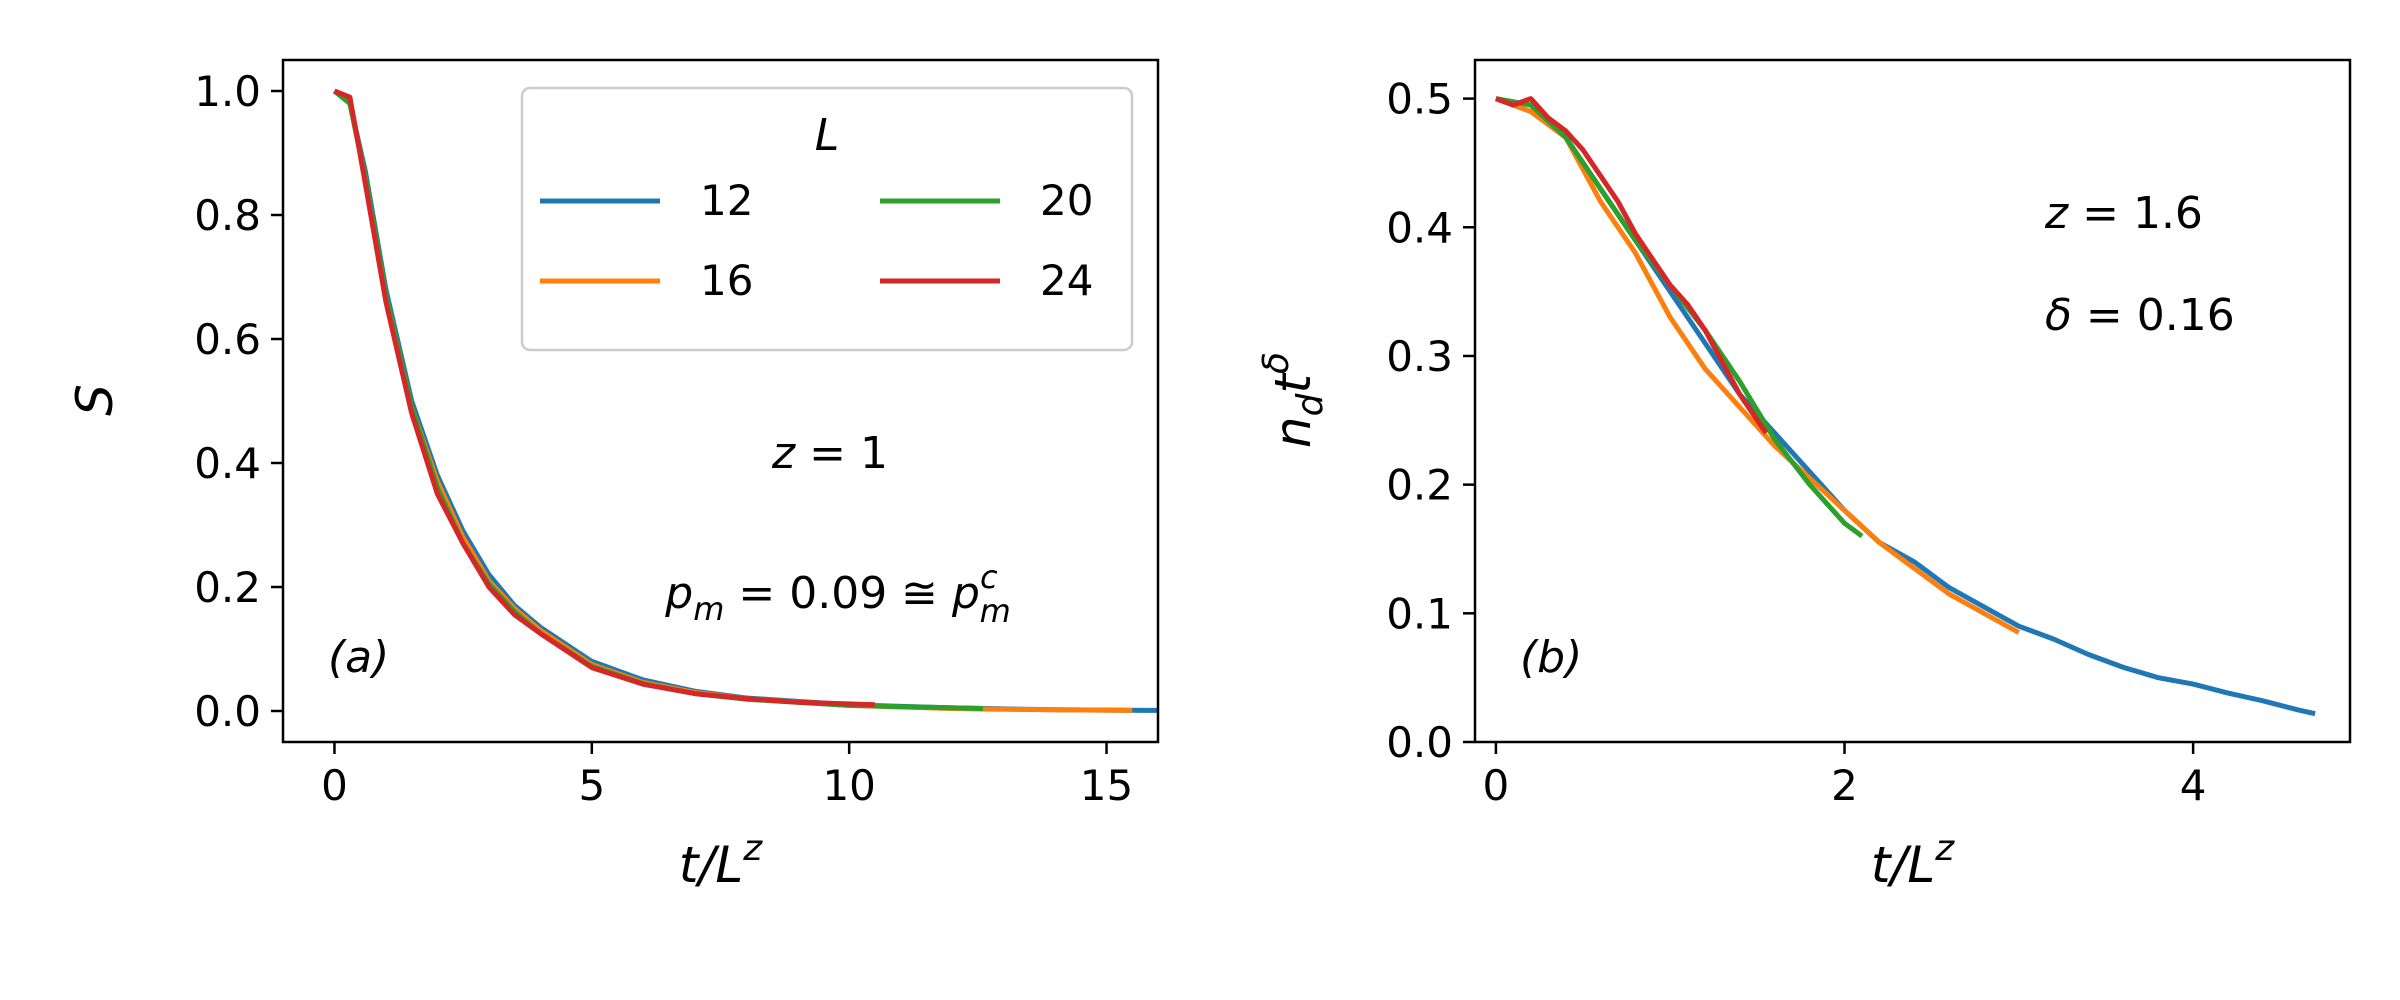  Describe the element at coordinates (827, 135) in the screenshot. I see `legend-title: L` at that location.